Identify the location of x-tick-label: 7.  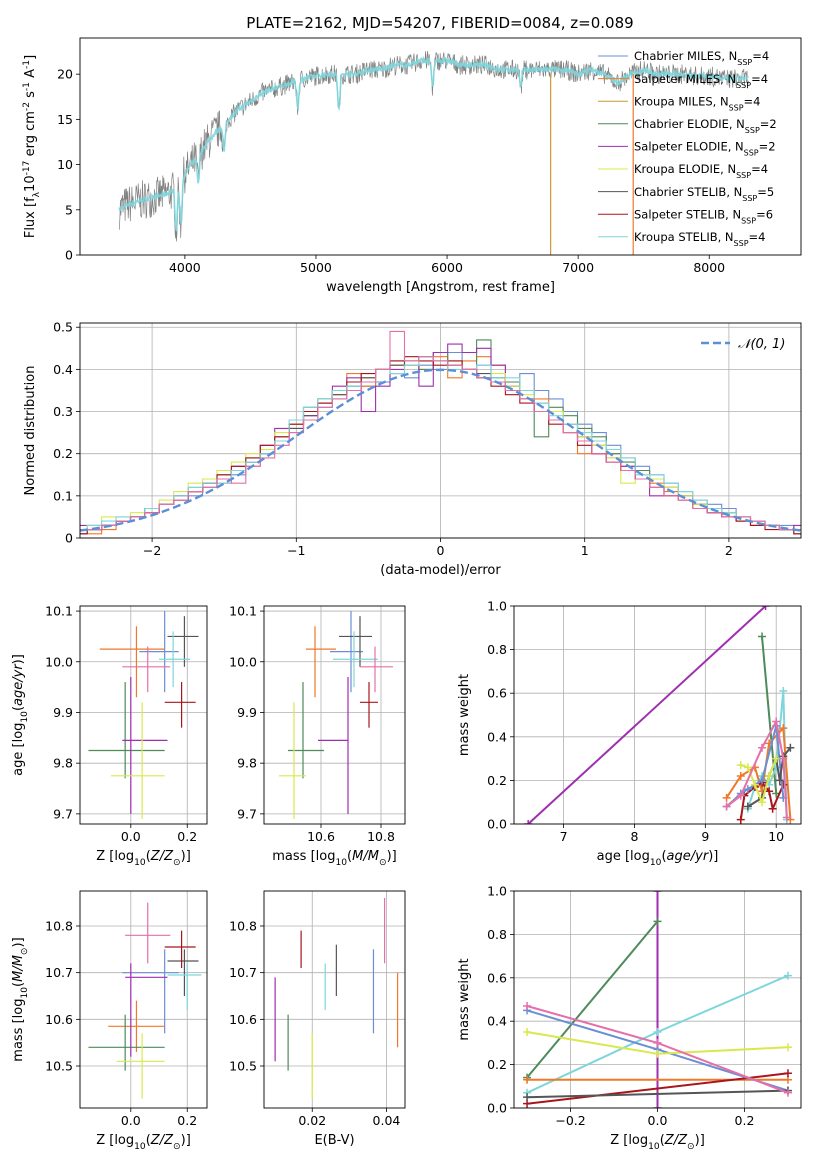
(564, 836).